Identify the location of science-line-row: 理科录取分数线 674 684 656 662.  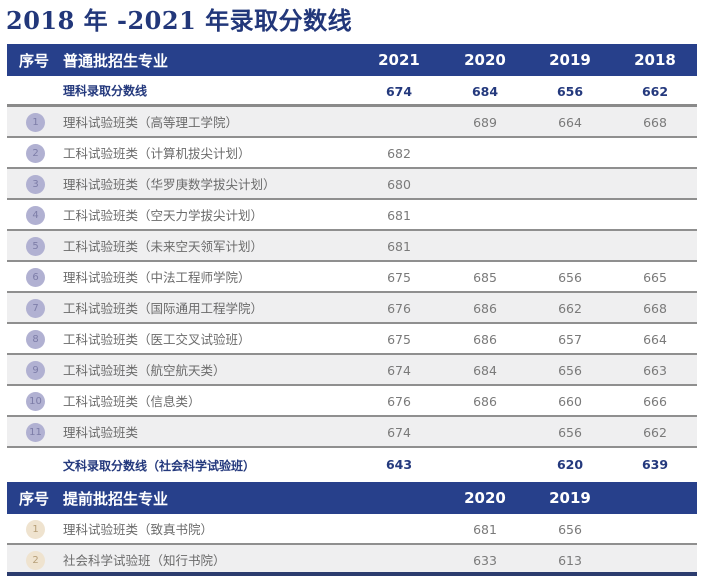
(352, 91).